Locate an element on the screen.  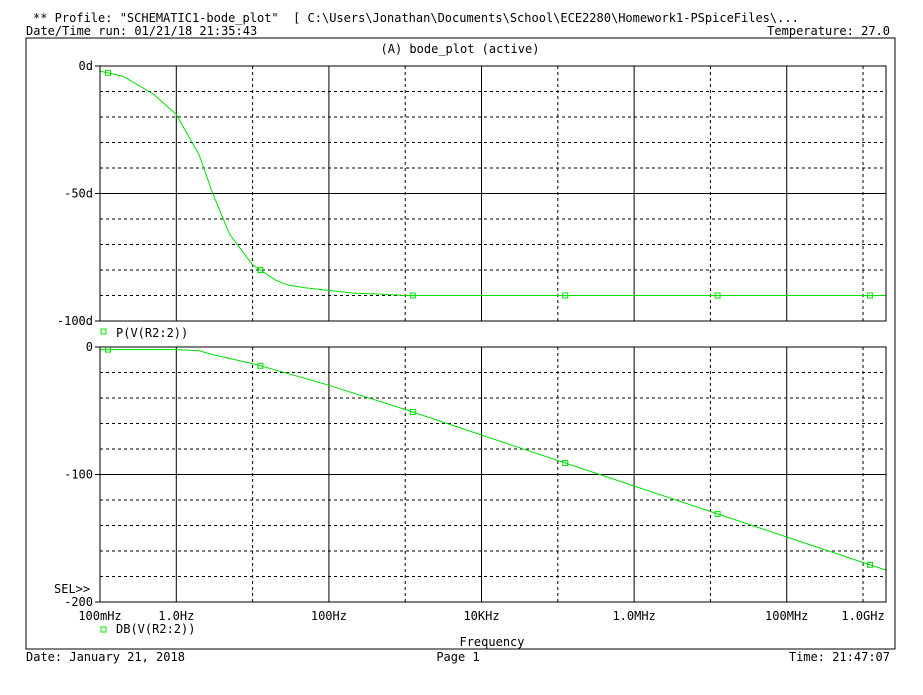
magnitude-legend-marker is located at coordinates (103, 629).